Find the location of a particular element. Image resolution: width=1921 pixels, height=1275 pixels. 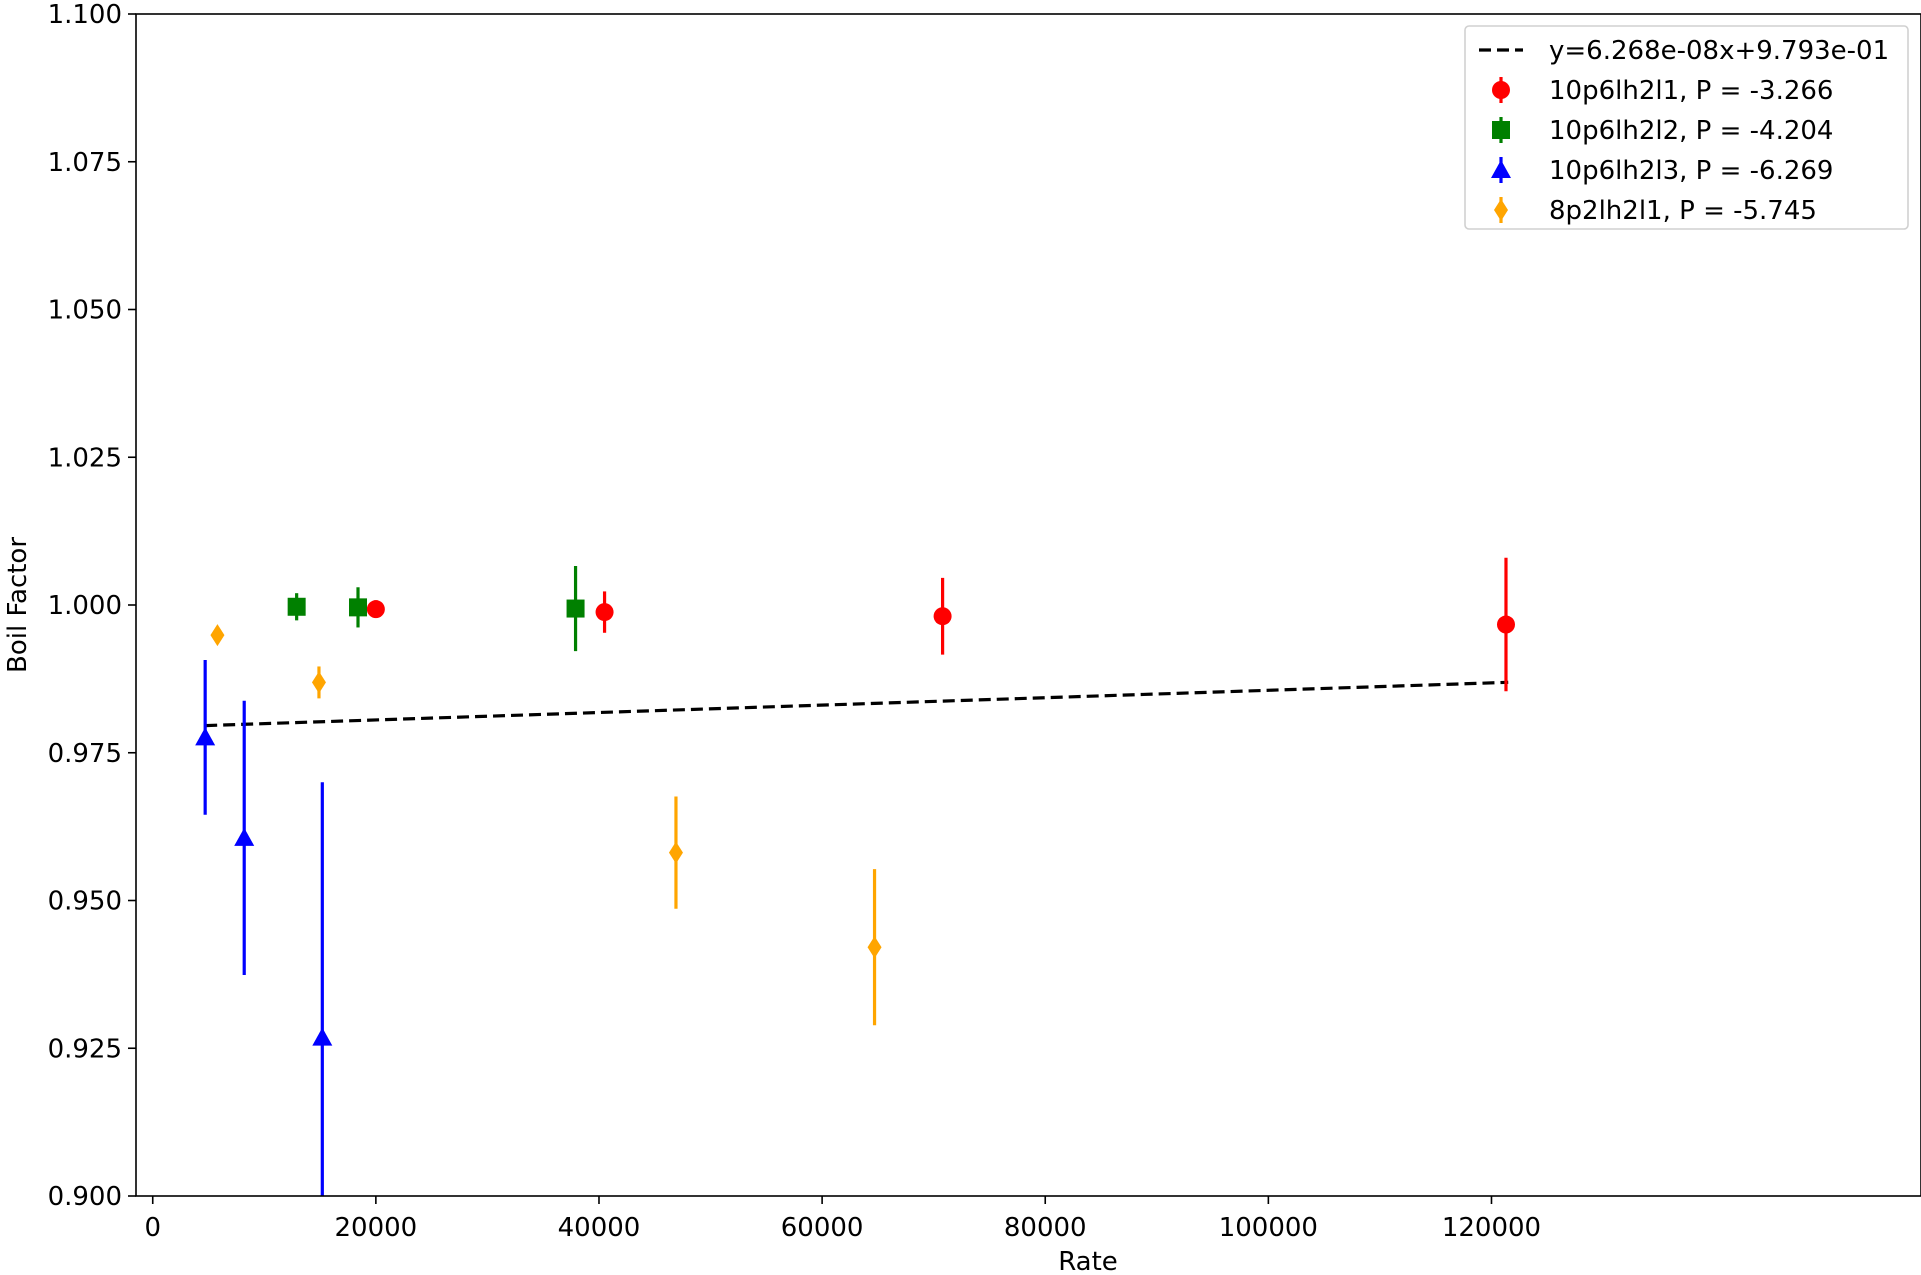

fit-line is located at coordinates (857, 704).